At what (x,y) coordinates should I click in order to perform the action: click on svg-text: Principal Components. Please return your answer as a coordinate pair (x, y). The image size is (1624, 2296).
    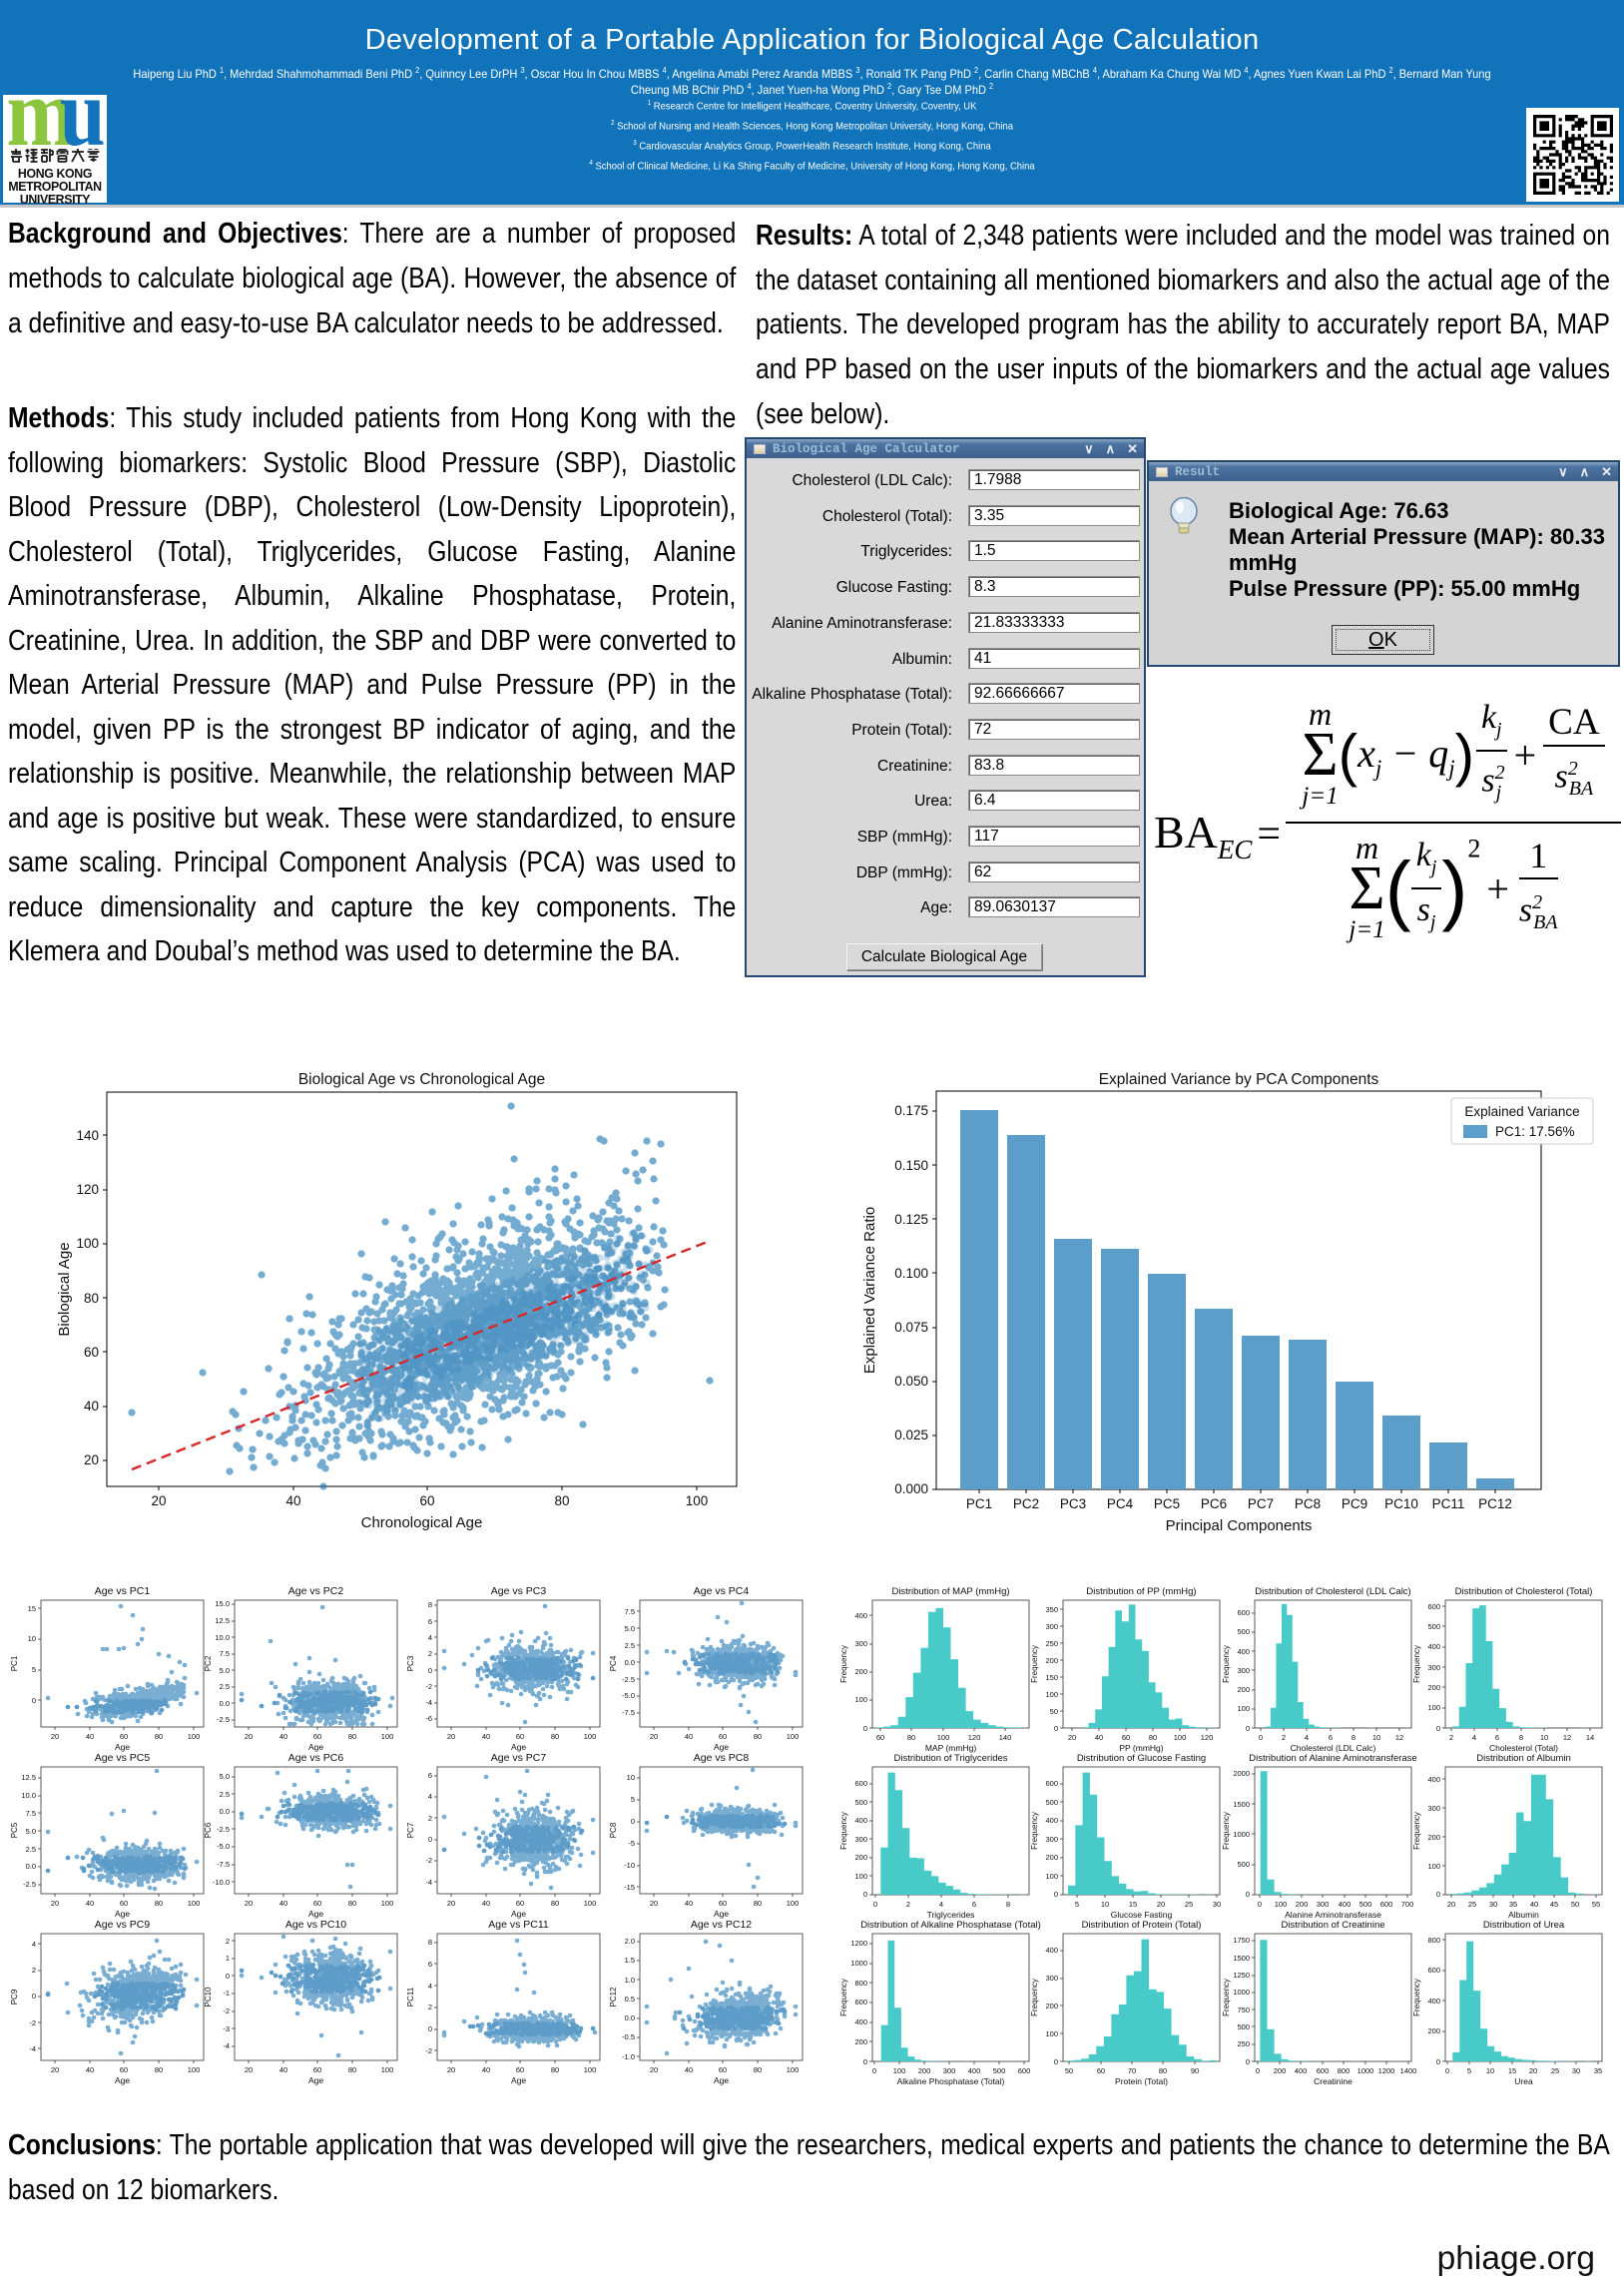
    Looking at the image, I should click on (1239, 1525).